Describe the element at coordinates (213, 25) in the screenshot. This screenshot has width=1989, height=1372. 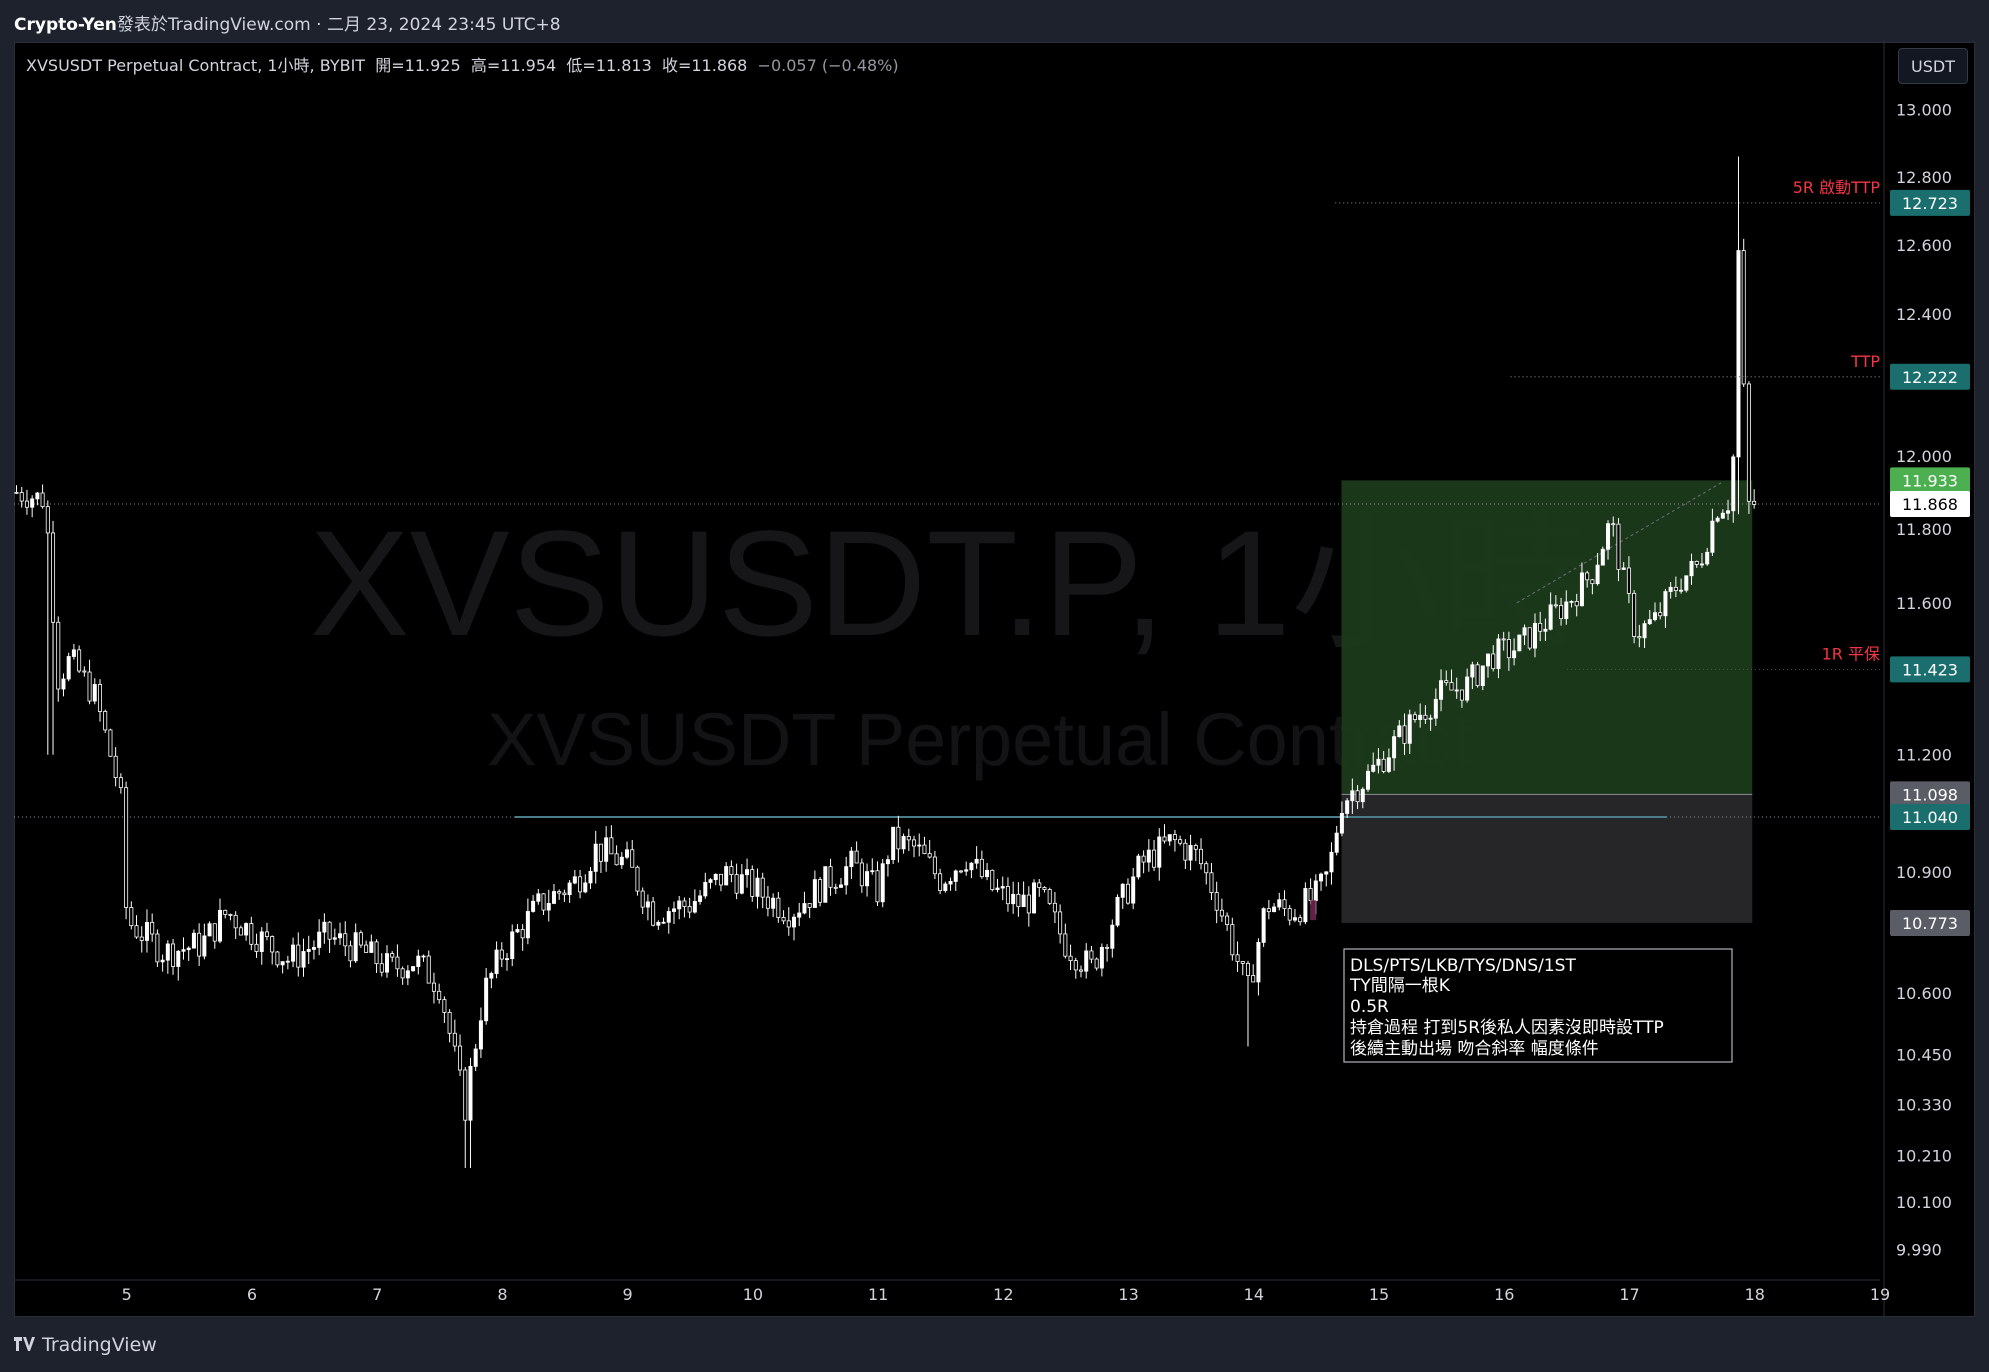
I see `published-text: 發表於TradingView.com` at that location.